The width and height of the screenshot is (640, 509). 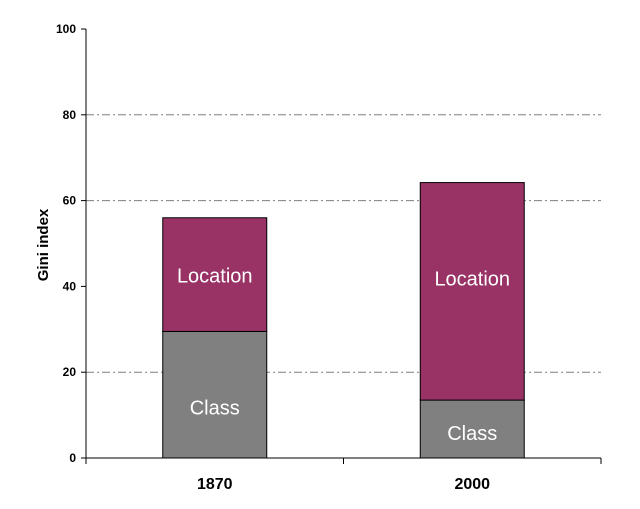 What do you see at coordinates (215, 484) in the screenshot?
I see `x-category-label-1870: 1870` at bounding box center [215, 484].